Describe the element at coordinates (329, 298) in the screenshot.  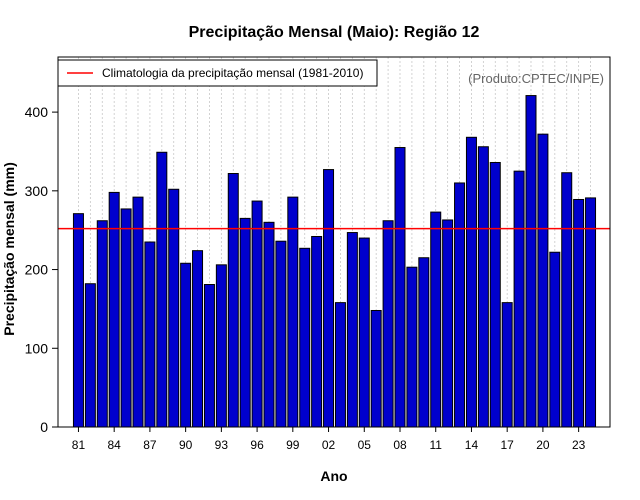
I see `bar-2002` at that location.